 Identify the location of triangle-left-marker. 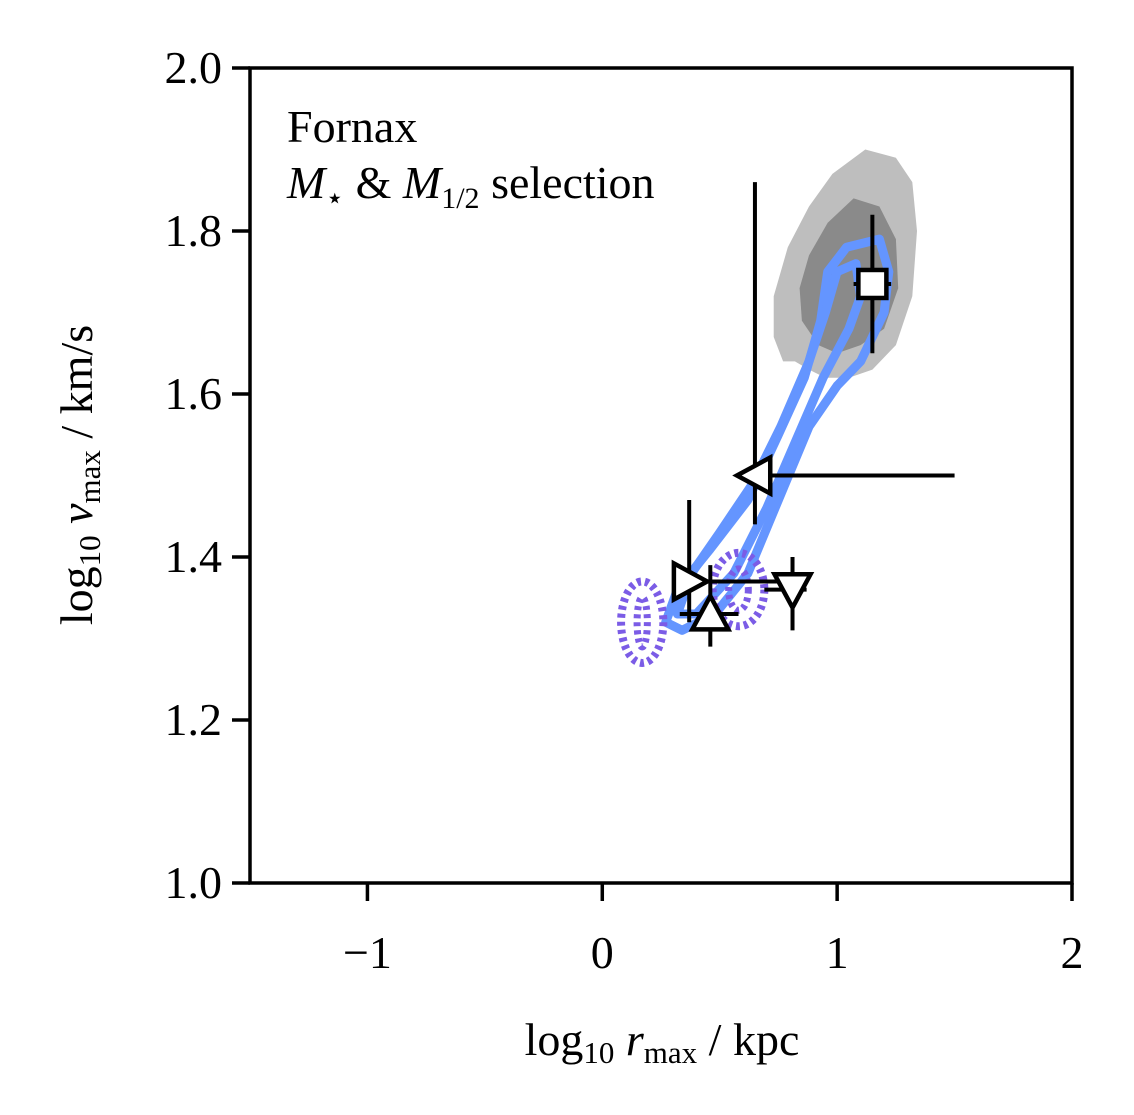
(752, 475).